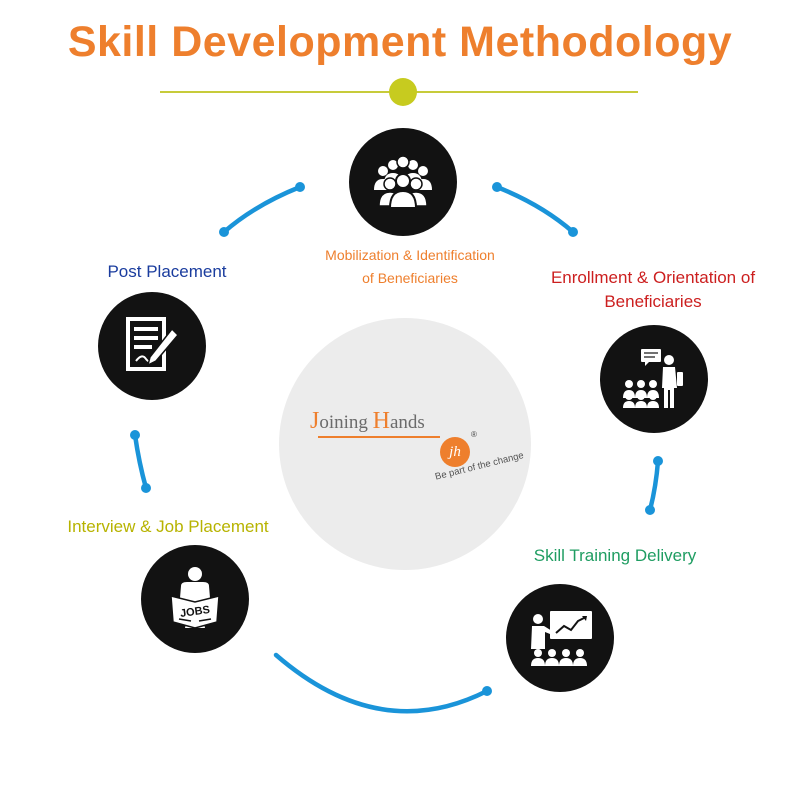 The height and width of the screenshot is (800, 800). What do you see at coordinates (535, 209) in the screenshot?
I see `arc-mobilization-to-enrollment` at bounding box center [535, 209].